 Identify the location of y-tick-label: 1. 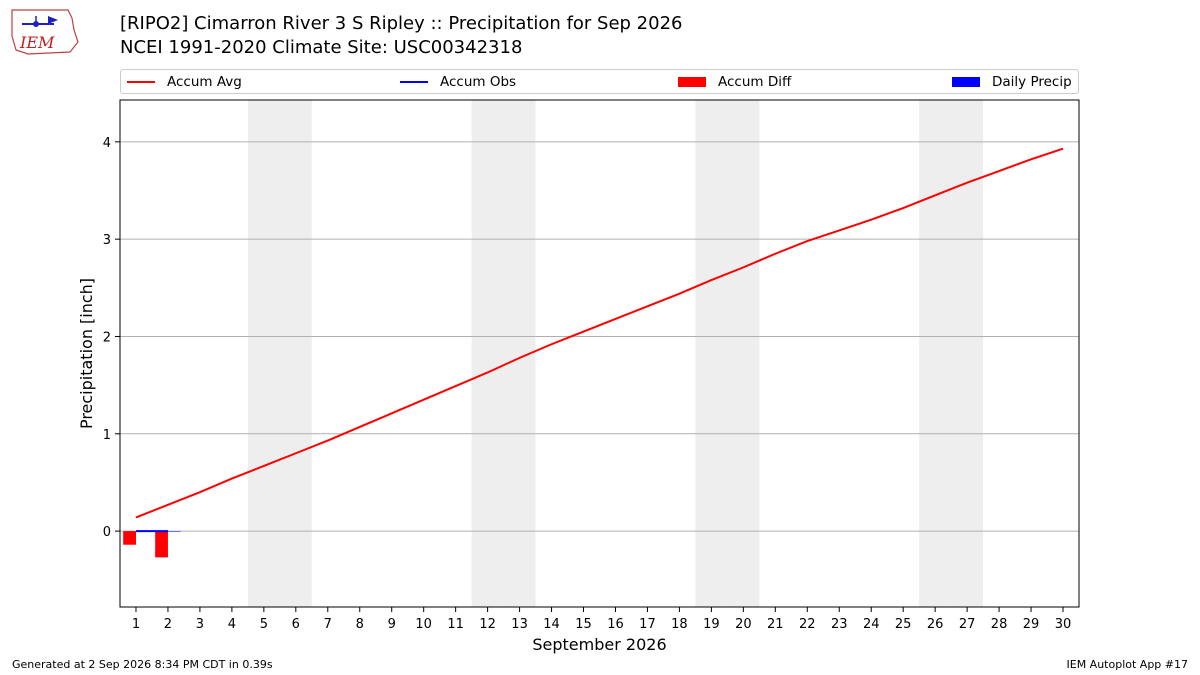
(107, 435).